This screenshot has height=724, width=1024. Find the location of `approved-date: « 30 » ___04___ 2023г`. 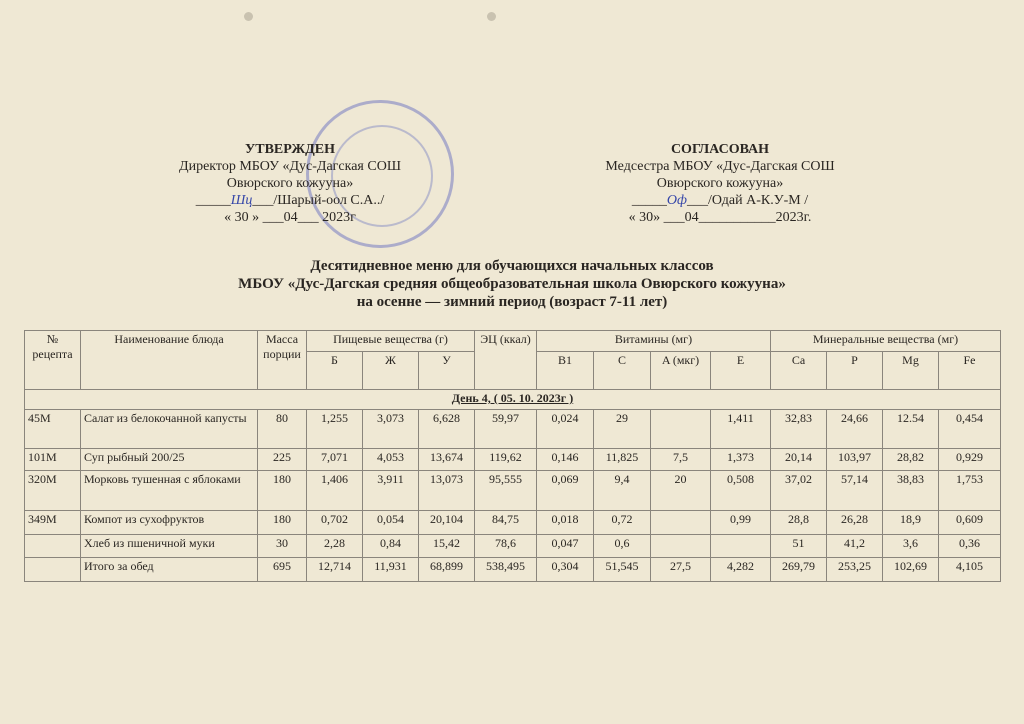

approved-date: « 30 » ___04___ 2023г is located at coordinates (290, 217).